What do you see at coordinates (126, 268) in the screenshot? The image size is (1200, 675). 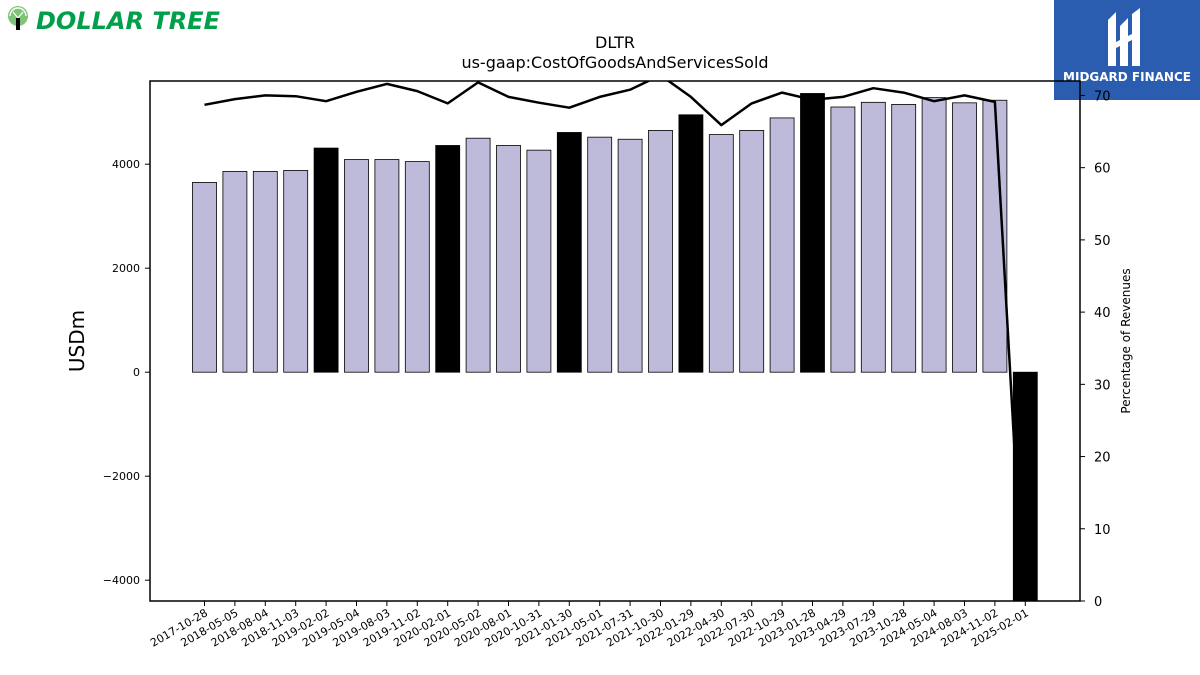 I see `left-tick-label: 2000` at bounding box center [126, 268].